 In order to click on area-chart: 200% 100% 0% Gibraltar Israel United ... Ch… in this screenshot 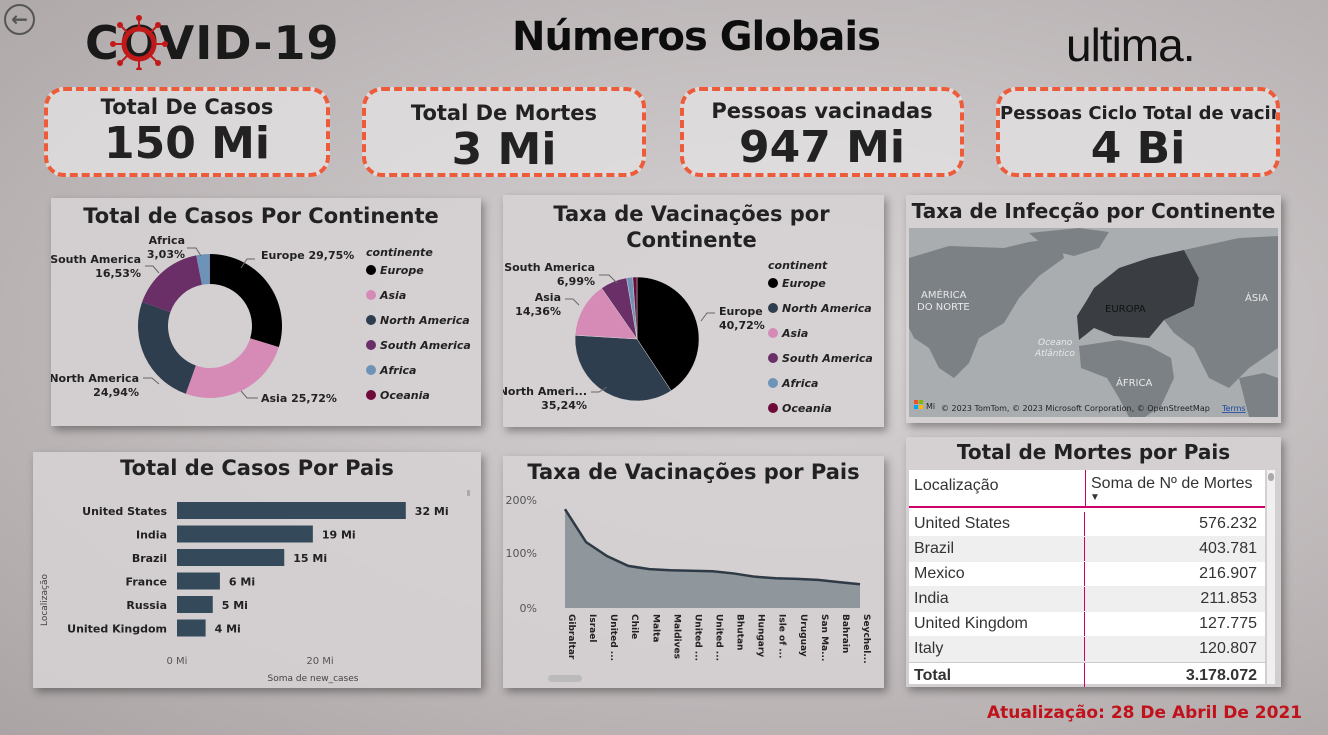, I will do `click(693, 572)`.